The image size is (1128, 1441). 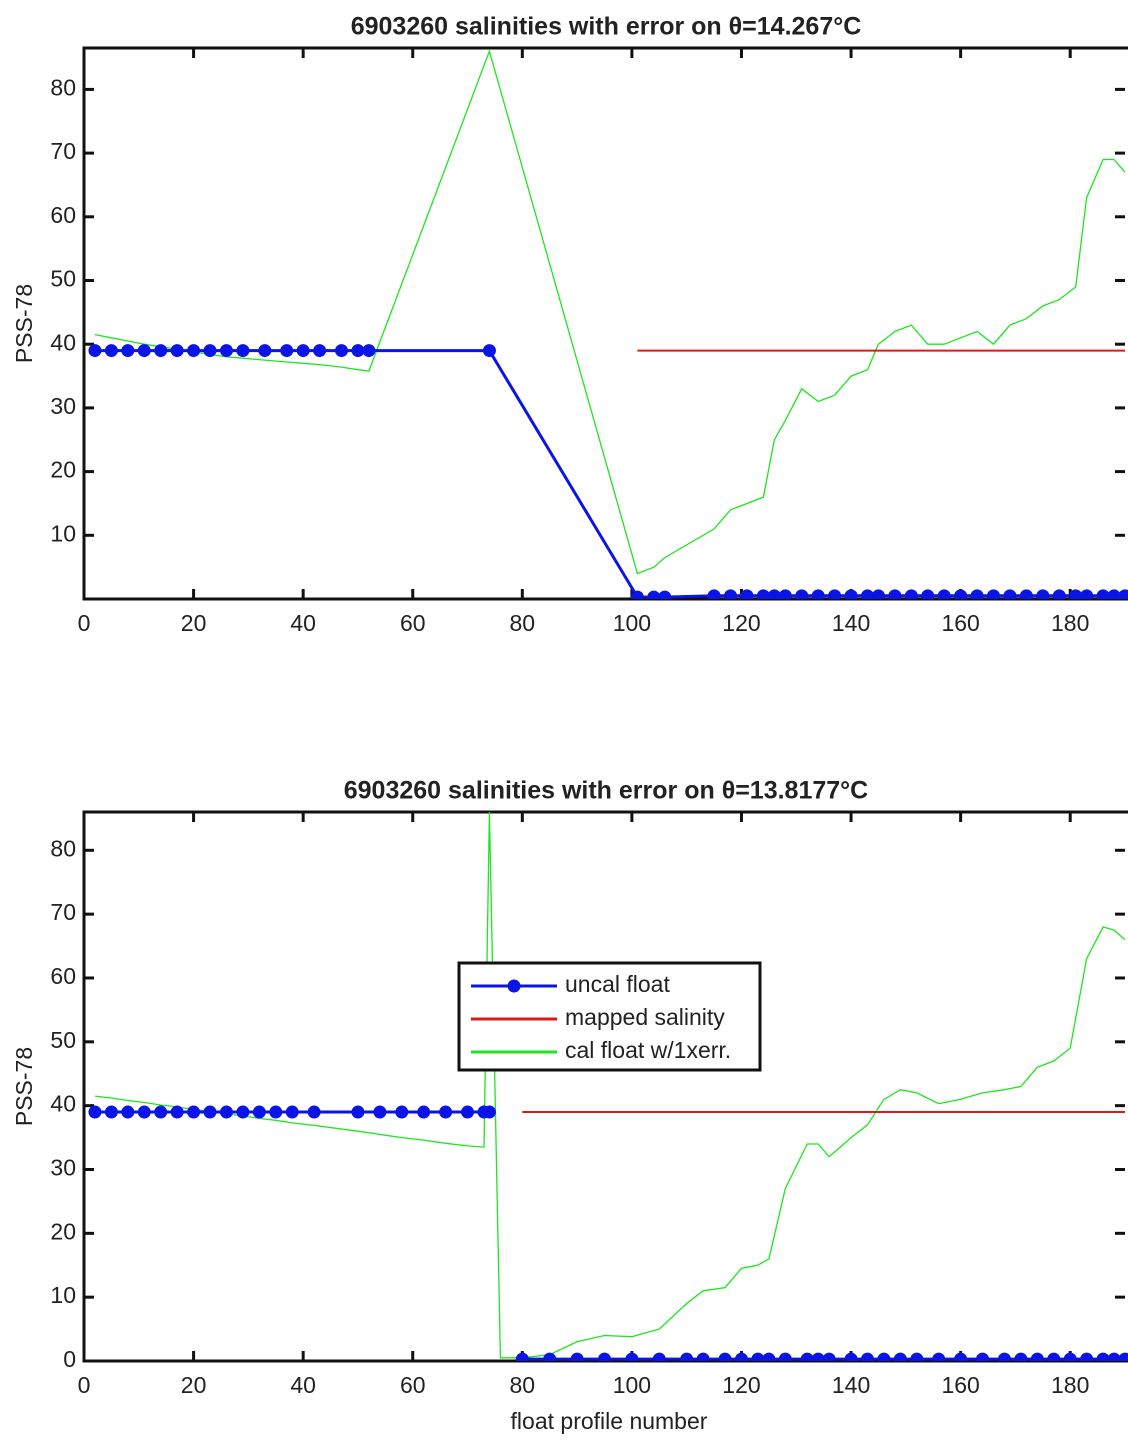 What do you see at coordinates (194, 1385) in the screenshot?
I see `x-tick-label: 20` at bounding box center [194, 1385].